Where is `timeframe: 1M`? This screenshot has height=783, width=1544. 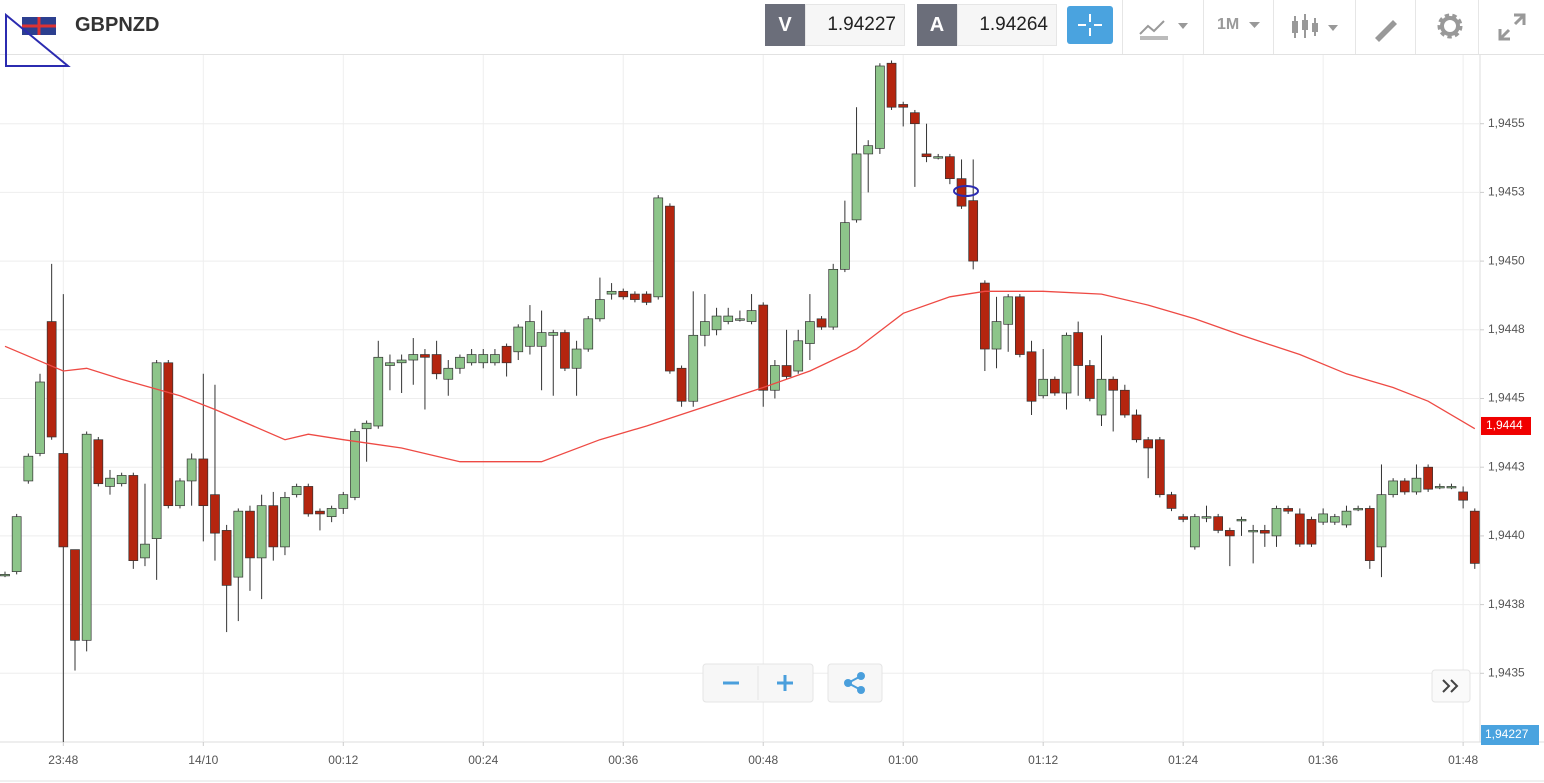
timeframe: 1M is located at coordinates (1228, 24).